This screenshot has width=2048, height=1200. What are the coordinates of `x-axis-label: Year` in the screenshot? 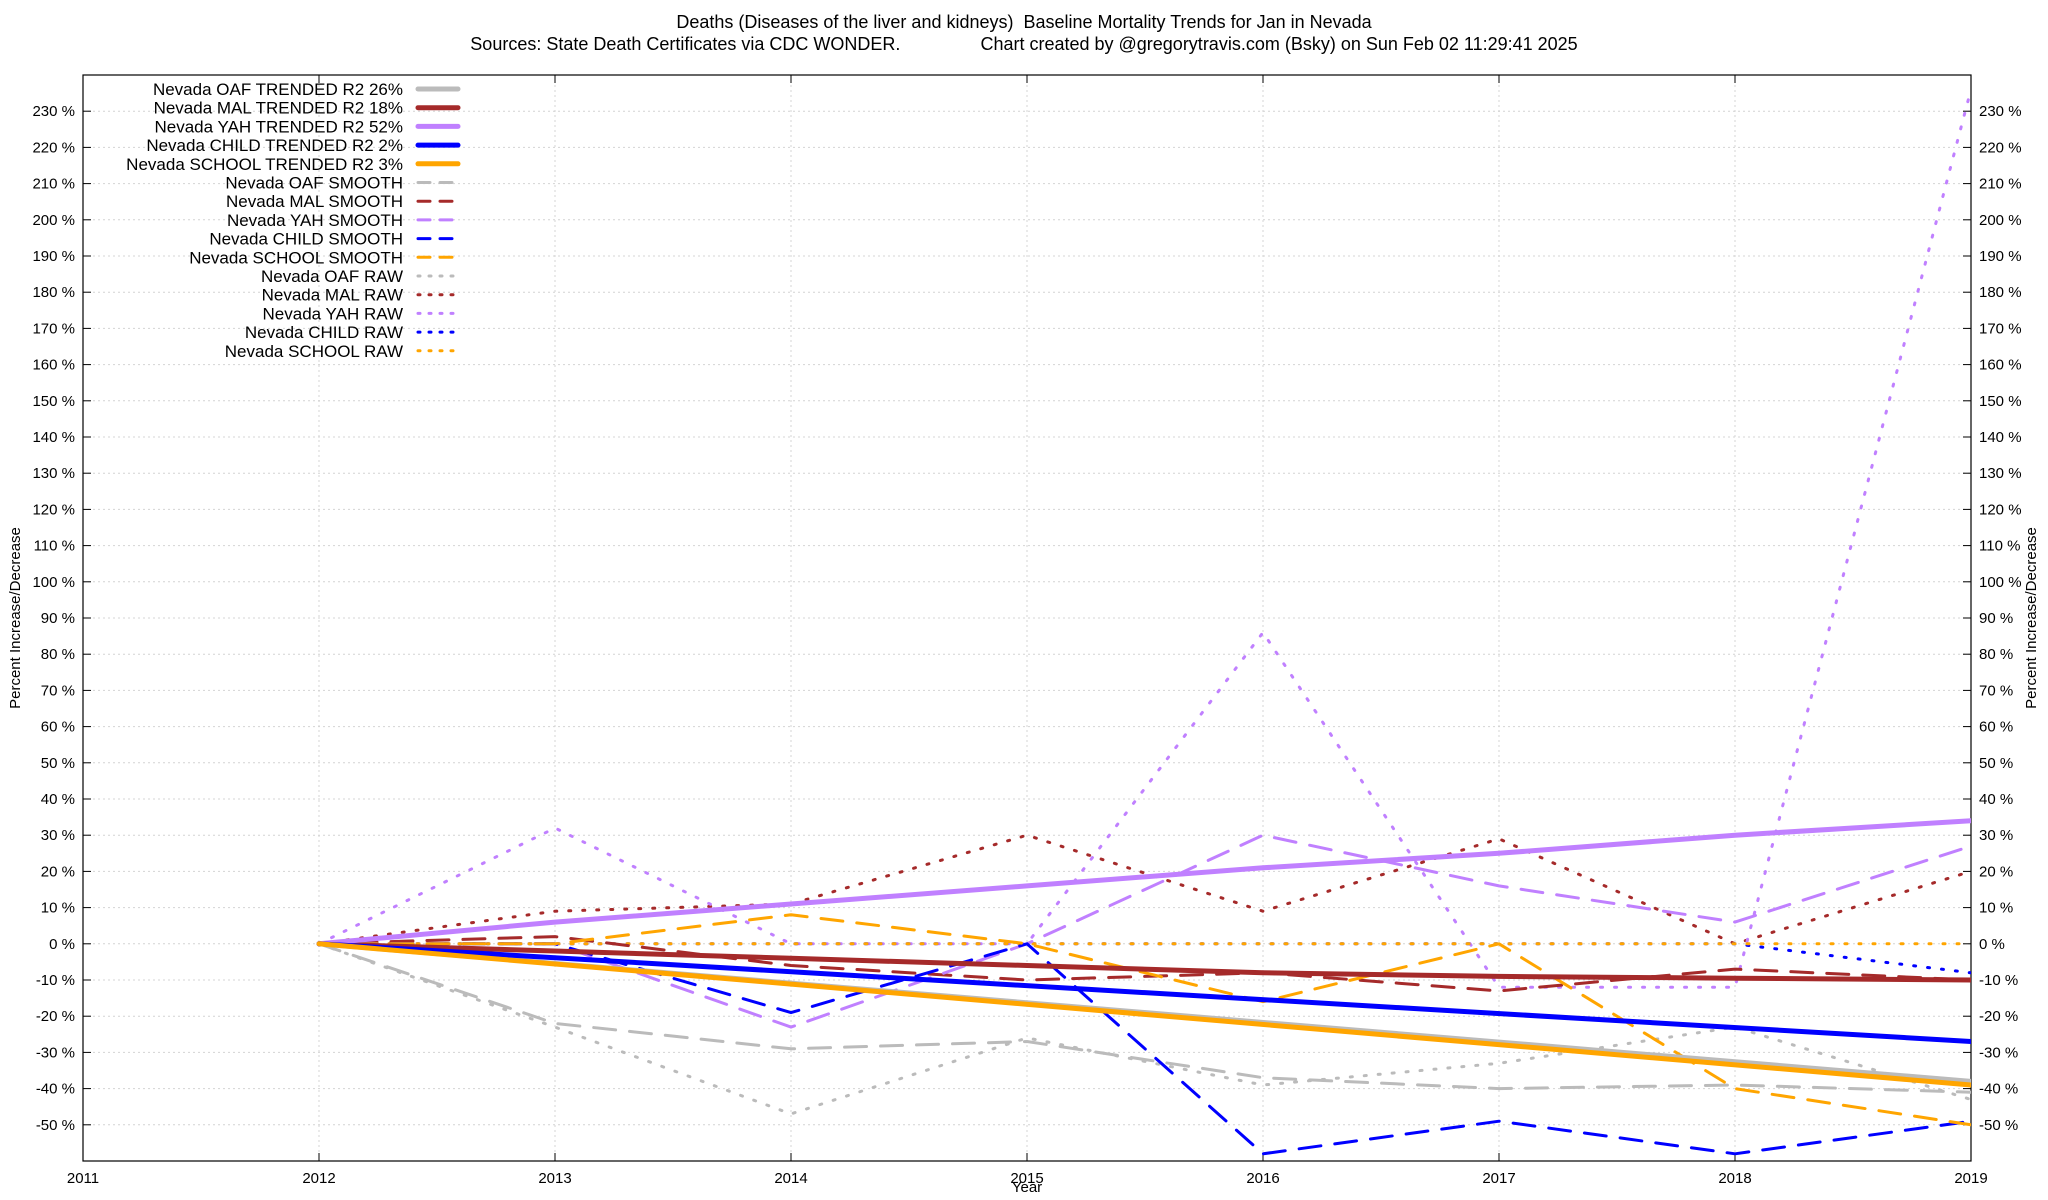 It's located at (1027, 1187).